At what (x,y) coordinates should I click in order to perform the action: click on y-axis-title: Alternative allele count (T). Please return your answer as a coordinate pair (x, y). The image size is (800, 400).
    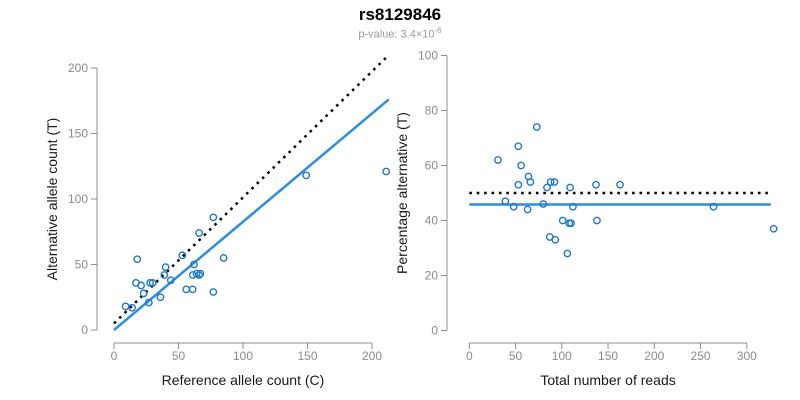
    Looking at the image, I should click on (52, 199).